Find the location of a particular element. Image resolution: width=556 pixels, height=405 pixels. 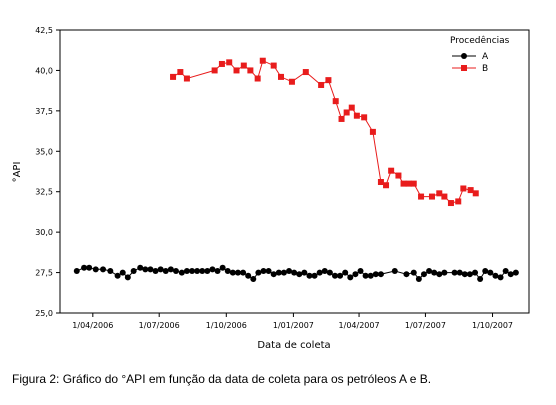

y-axis: 25,0 27,5 30,0 32,5 35,0 37,5 40,0 42,5 is located at coordinates (47, 172).